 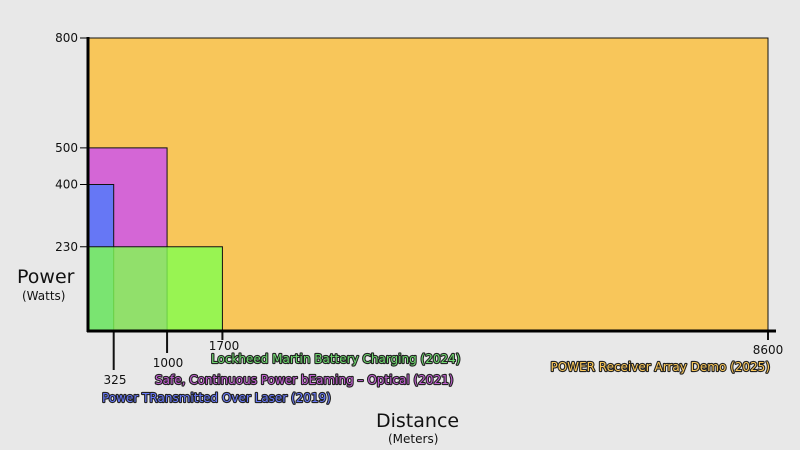 I want to click on x-tick-label: 8600, so click(x=768, y=350).